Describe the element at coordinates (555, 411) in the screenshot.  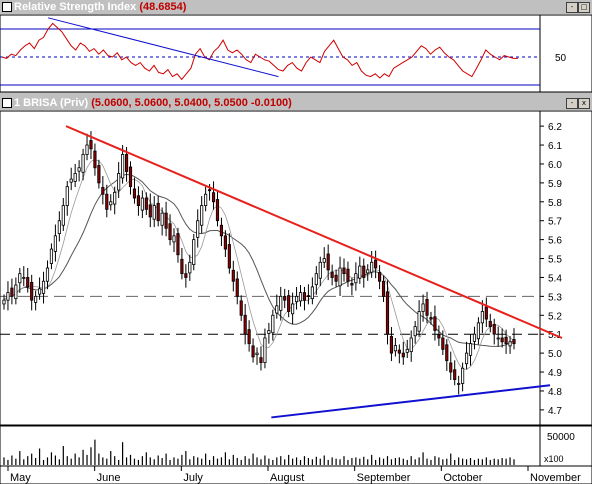
I see `price-tick-label: 4.7` at that location.